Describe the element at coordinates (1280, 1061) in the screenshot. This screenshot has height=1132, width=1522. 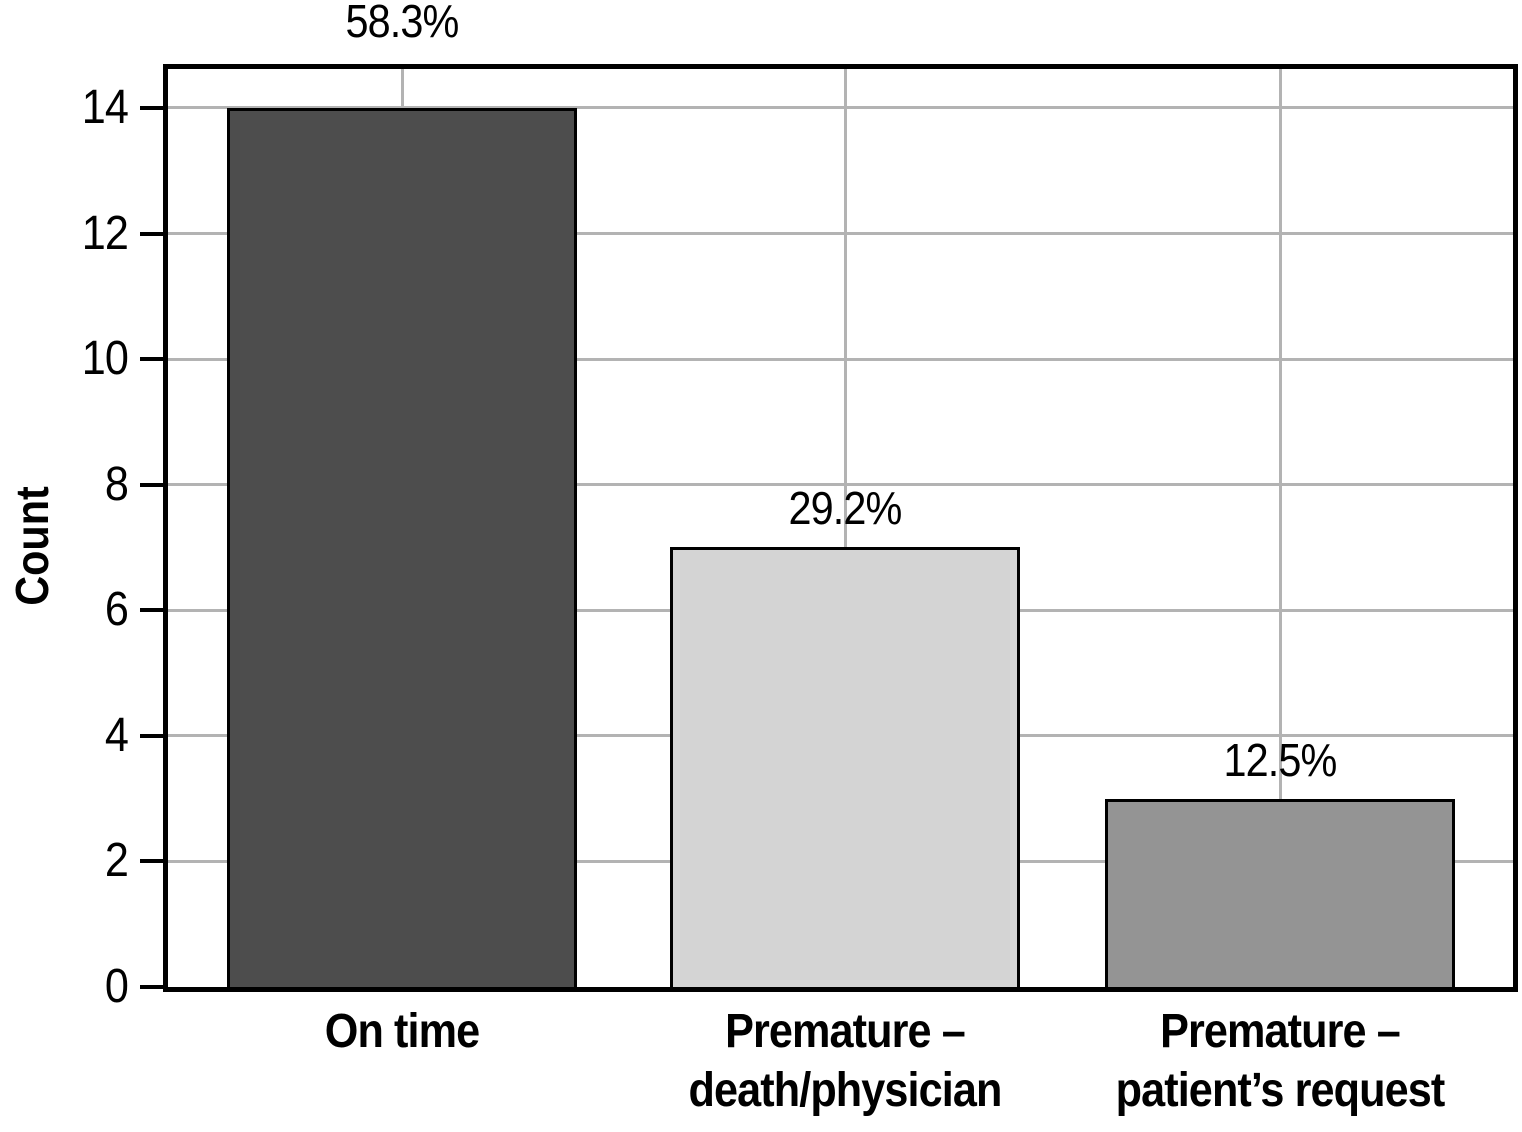
I see `x-category-label: Premature – patient’s request` at that location.